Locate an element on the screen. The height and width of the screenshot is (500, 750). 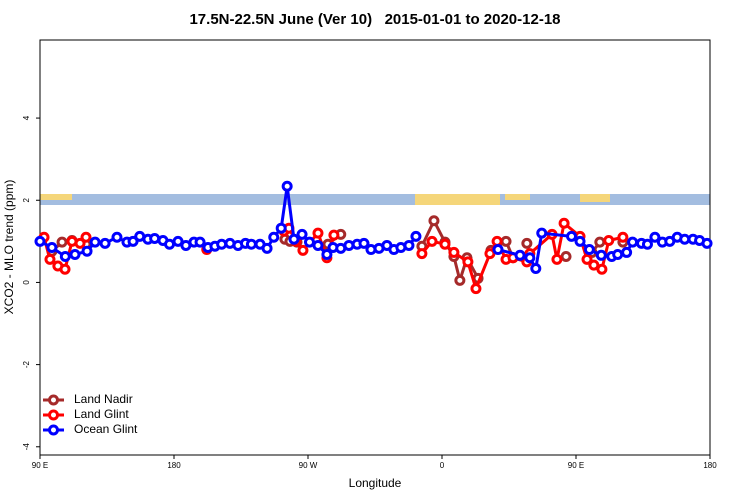
legend-label: Land Nadir is located at coordinates (103, 399).